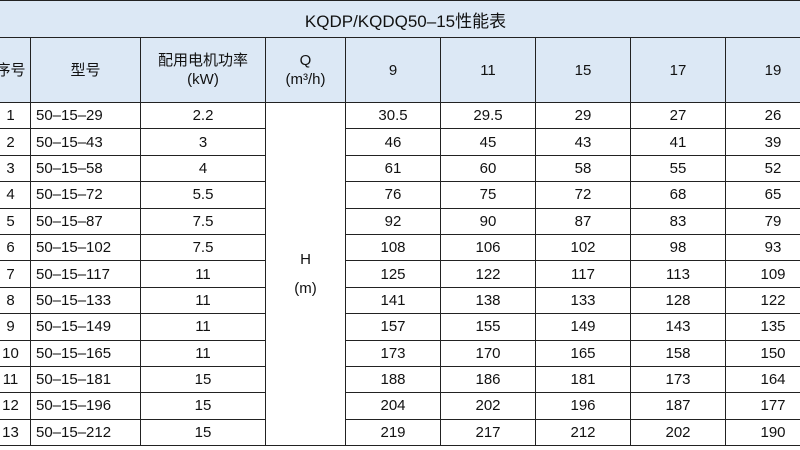 The height and width of the screenshot is (450, 800). Describe the element at coordinates (762, 432) in the screenshot. I see `cell-head: 190` at that location.